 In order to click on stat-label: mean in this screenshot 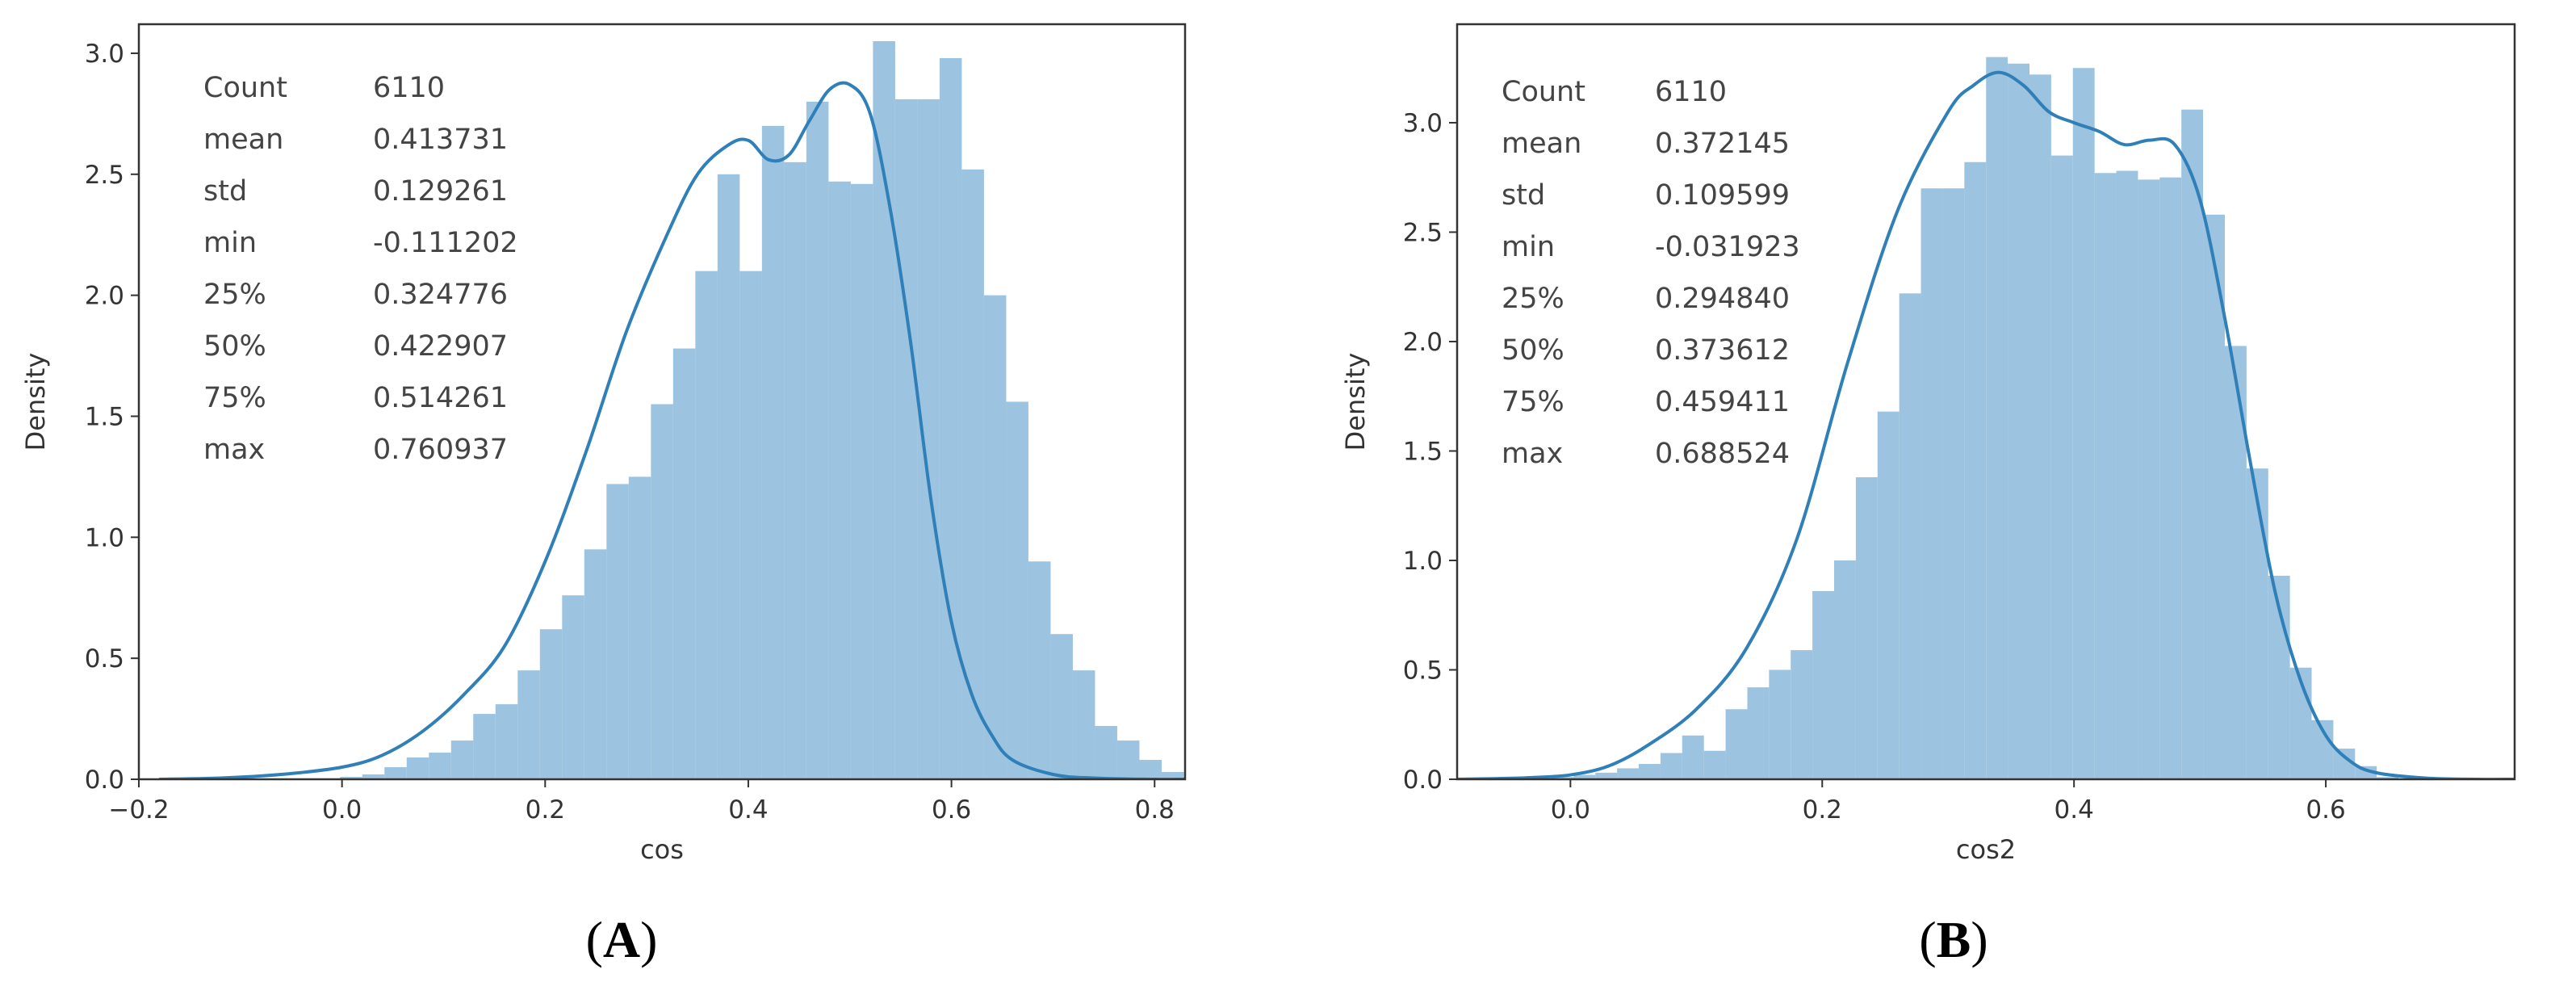, I will do `click(243, 140)`.